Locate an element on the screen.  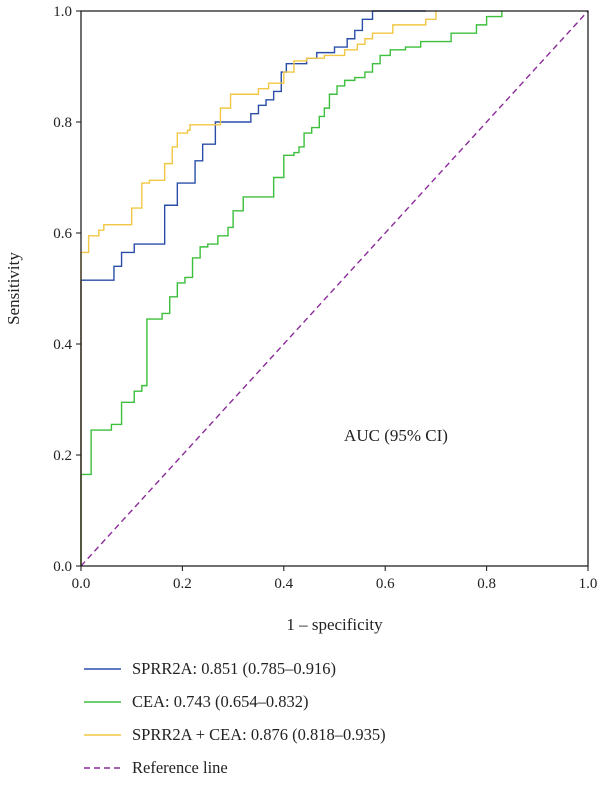
y-tick-label: 0.0 is located at coordinates (62, 567).